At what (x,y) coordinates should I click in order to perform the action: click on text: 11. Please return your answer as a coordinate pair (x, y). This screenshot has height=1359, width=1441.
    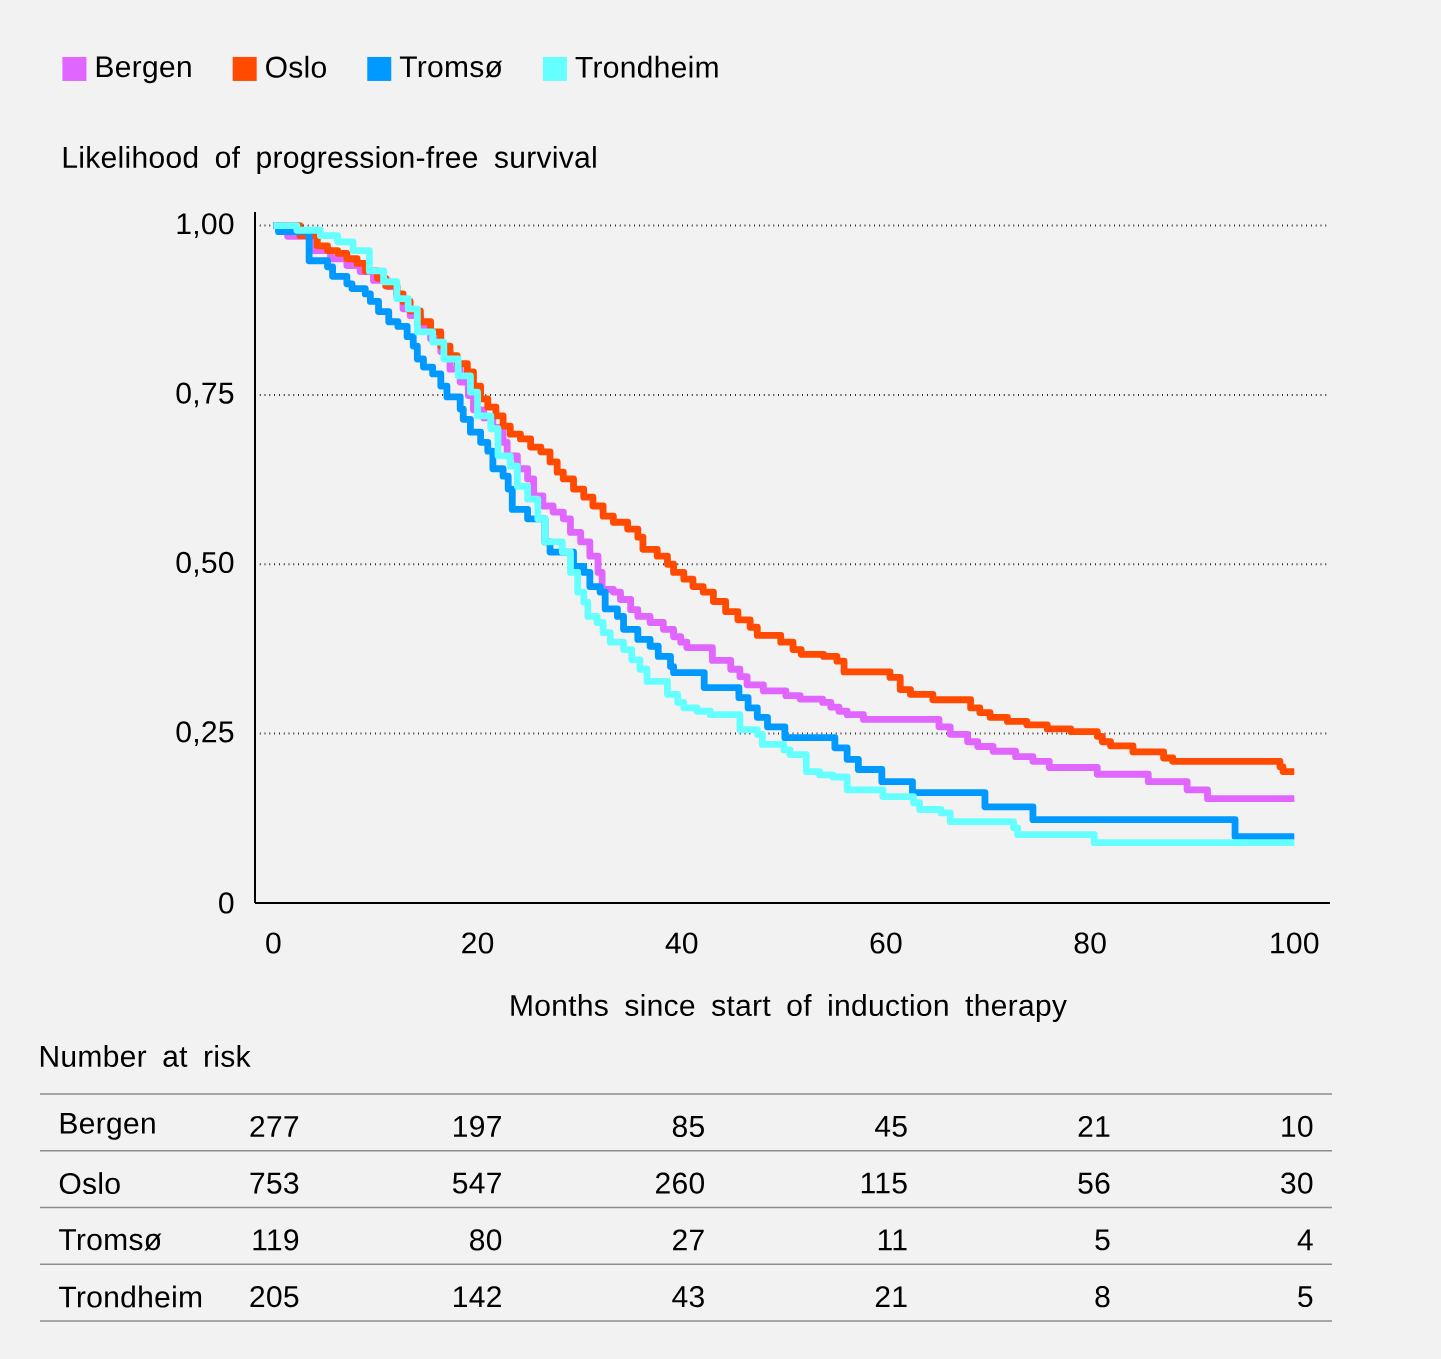
    Looking at the image, I should click on (892, 1240).